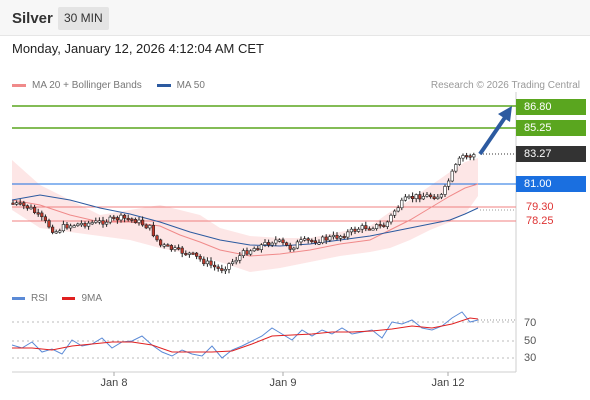 The height and width of the screenshot is (400, 590). What do you see at coordinates (530, 341) in the screenshot?
I see `rsi-tick-50: 50` at bounding box center [530, 341].